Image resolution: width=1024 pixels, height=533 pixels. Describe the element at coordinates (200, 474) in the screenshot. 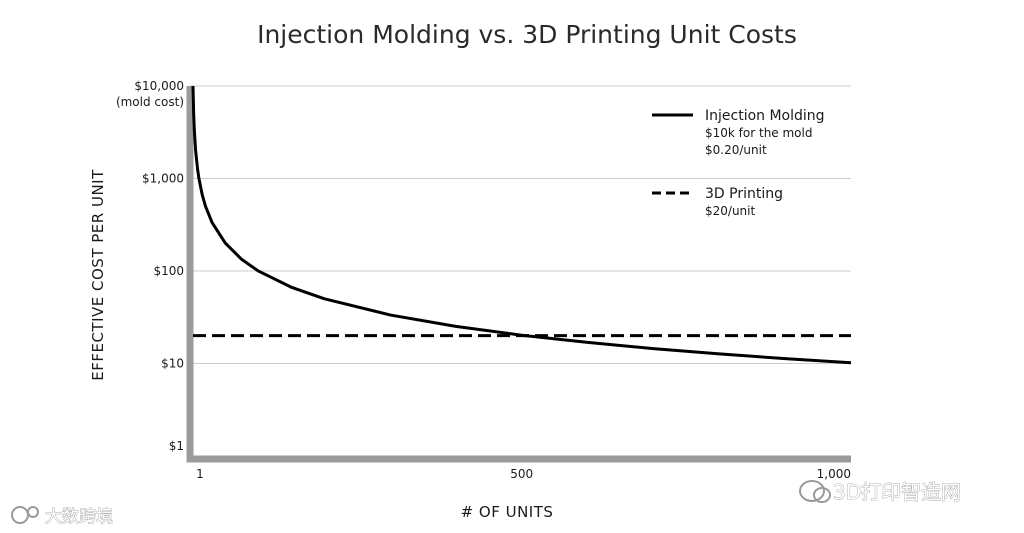

I see `x-tick-label: 1` at that location.